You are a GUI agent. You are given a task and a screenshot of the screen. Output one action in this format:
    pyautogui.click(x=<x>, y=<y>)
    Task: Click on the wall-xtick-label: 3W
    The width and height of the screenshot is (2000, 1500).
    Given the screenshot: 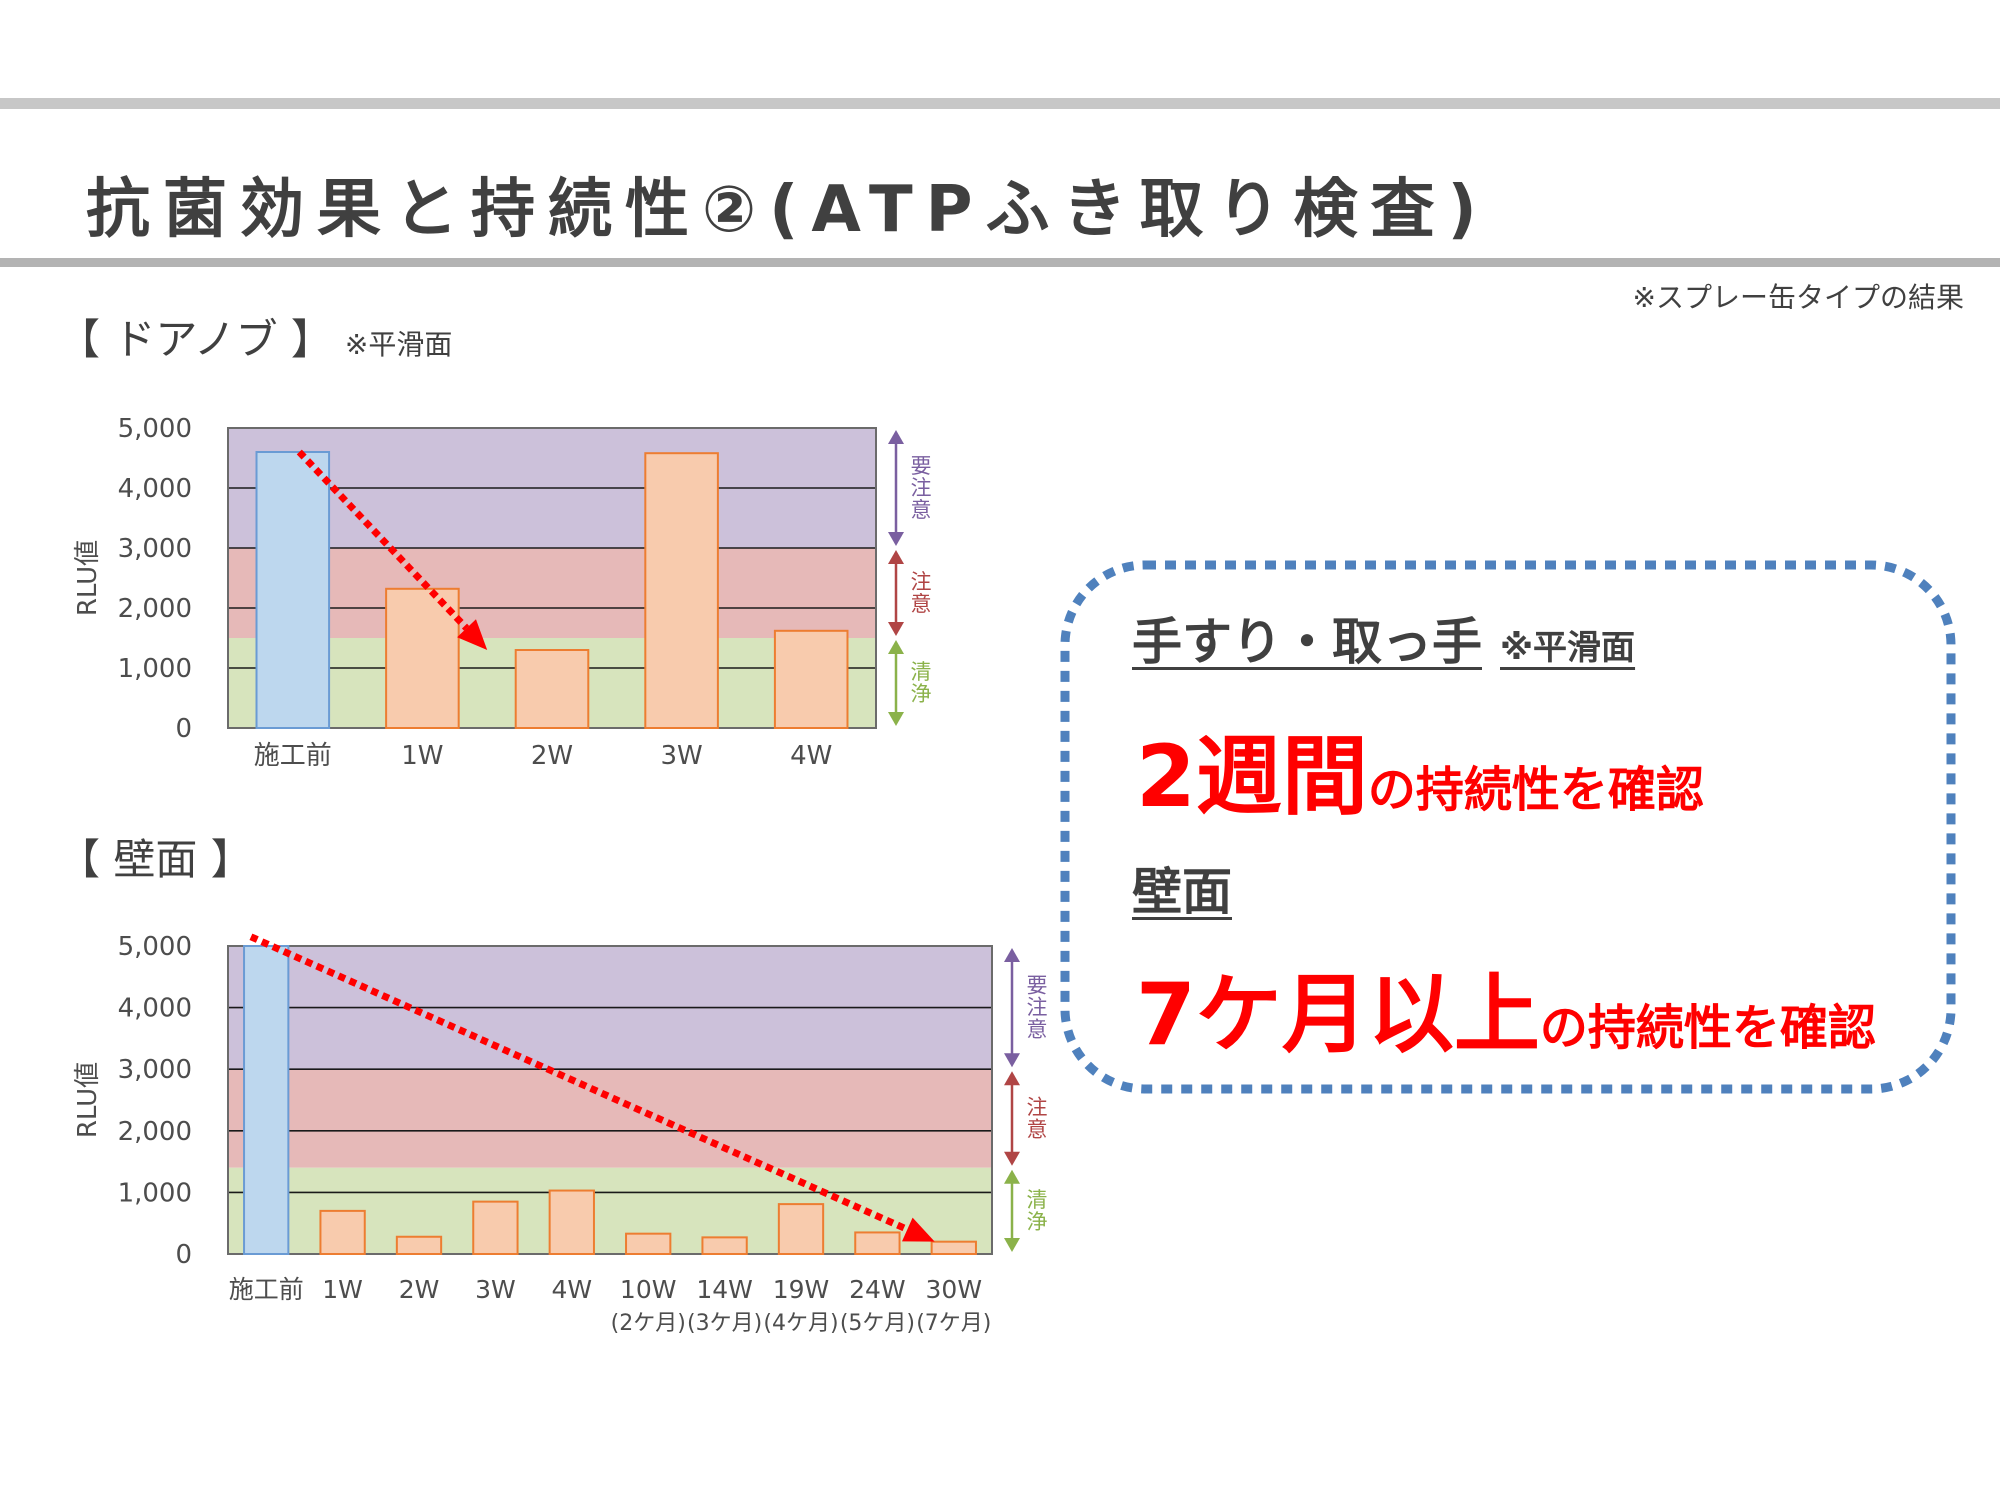 What is the action you would take?
    pyautogui.click(x=495, y=1289)
    